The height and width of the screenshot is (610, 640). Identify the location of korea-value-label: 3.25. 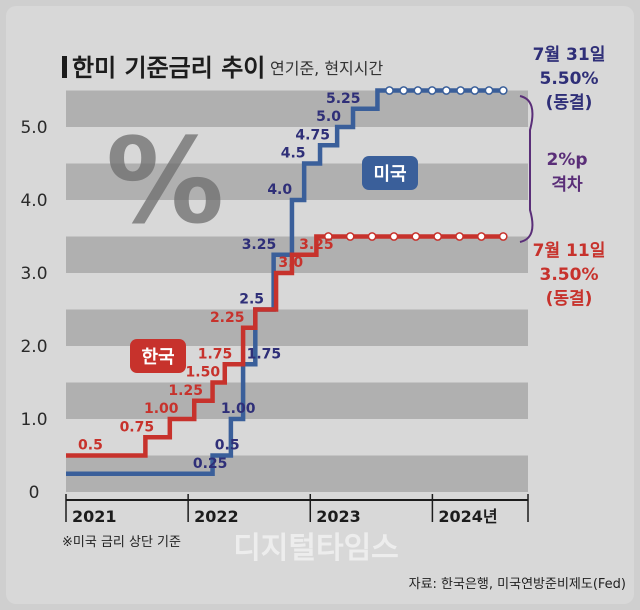
(316, 245).